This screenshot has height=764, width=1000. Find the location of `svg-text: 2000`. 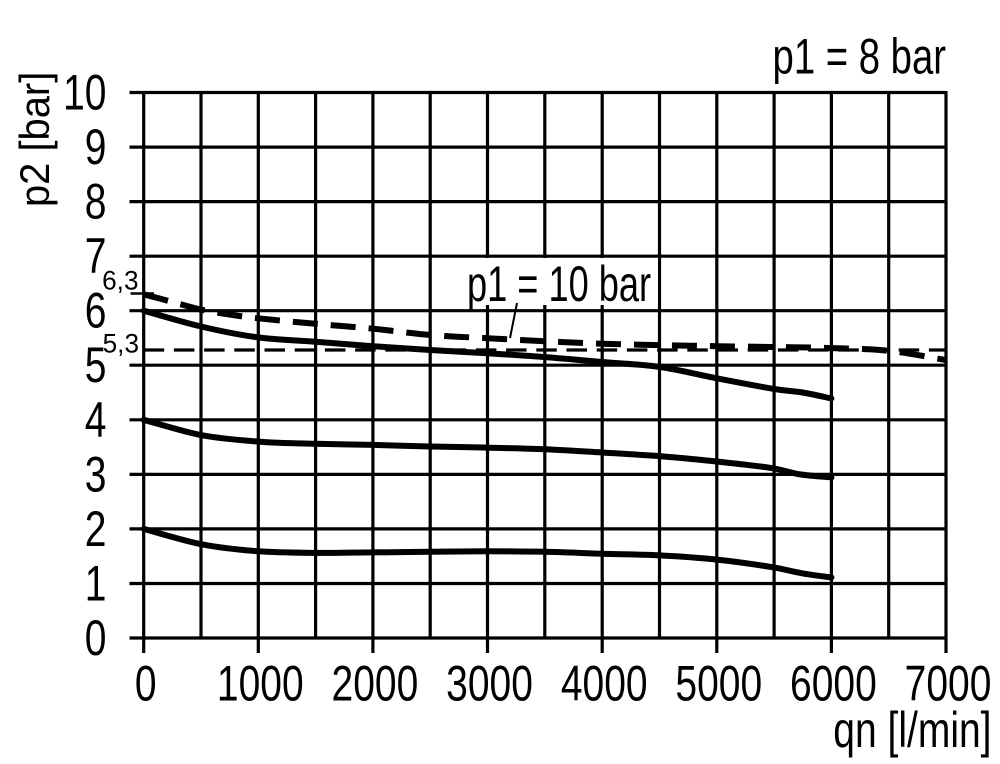

svg-text: 2000 is located at coordinates (375, 683).